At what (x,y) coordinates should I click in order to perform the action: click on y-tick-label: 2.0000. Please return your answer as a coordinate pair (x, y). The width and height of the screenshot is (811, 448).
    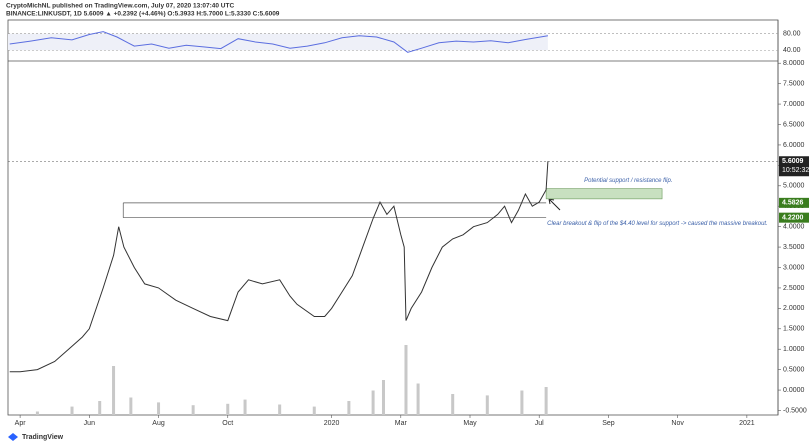
    Looking at the image, I should click on (794, 308).